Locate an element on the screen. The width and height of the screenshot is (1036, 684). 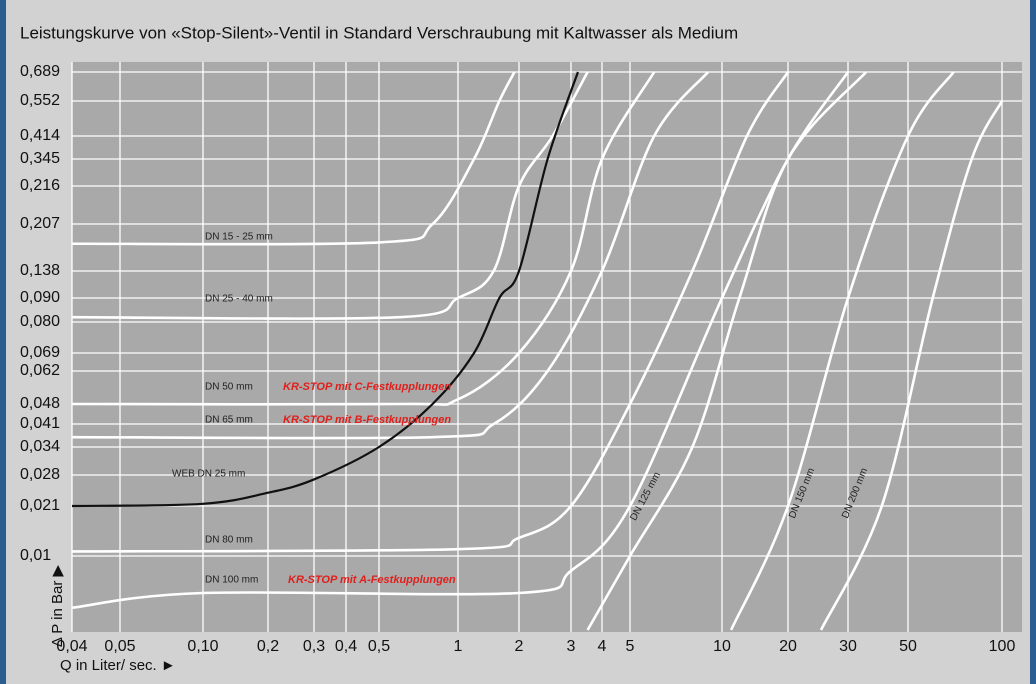
x-tick-label: 0,2 is located at coordinates (268, 646).